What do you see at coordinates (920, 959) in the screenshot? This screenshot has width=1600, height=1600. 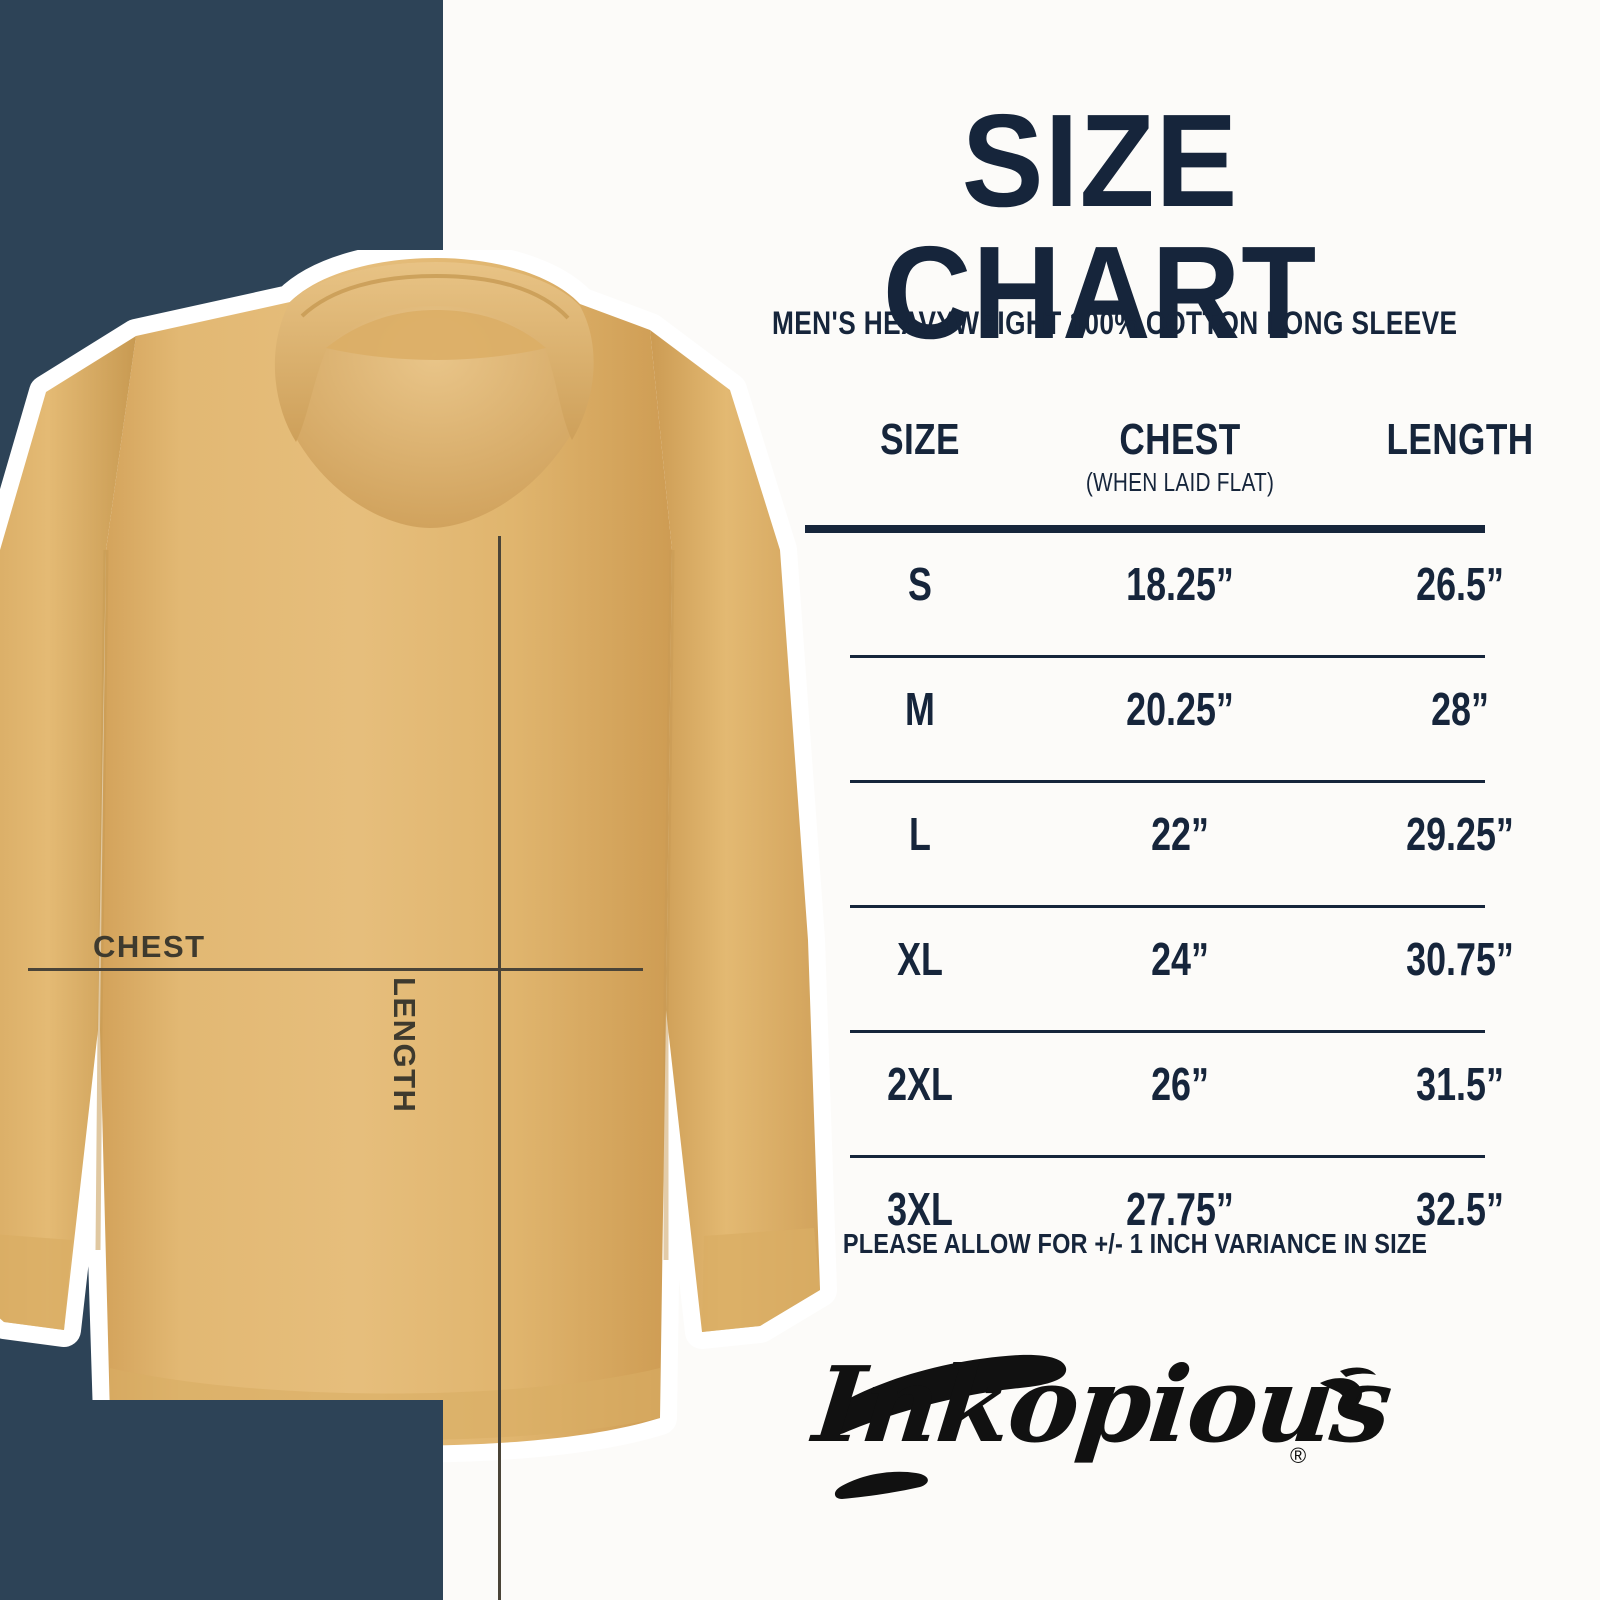 I see `cell-size: XL` at bounding box center [920, 959].